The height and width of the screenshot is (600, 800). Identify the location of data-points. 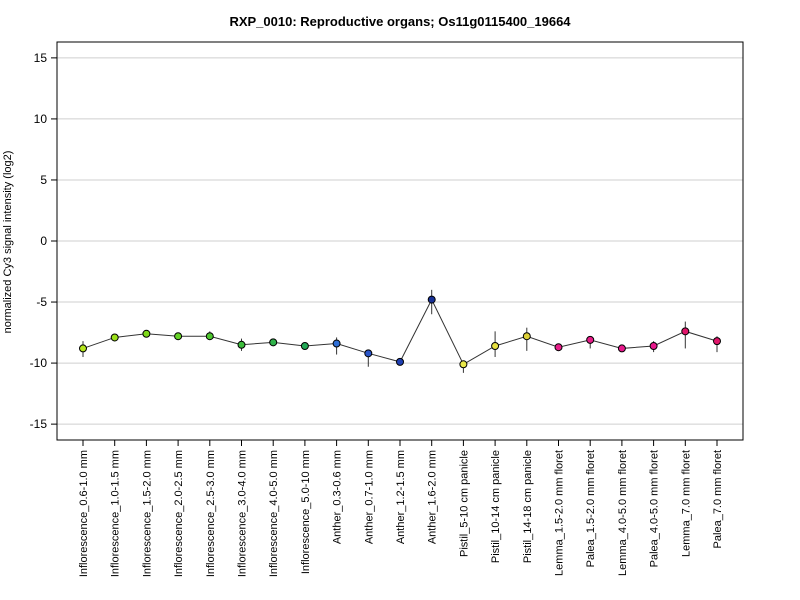
(400, 332).